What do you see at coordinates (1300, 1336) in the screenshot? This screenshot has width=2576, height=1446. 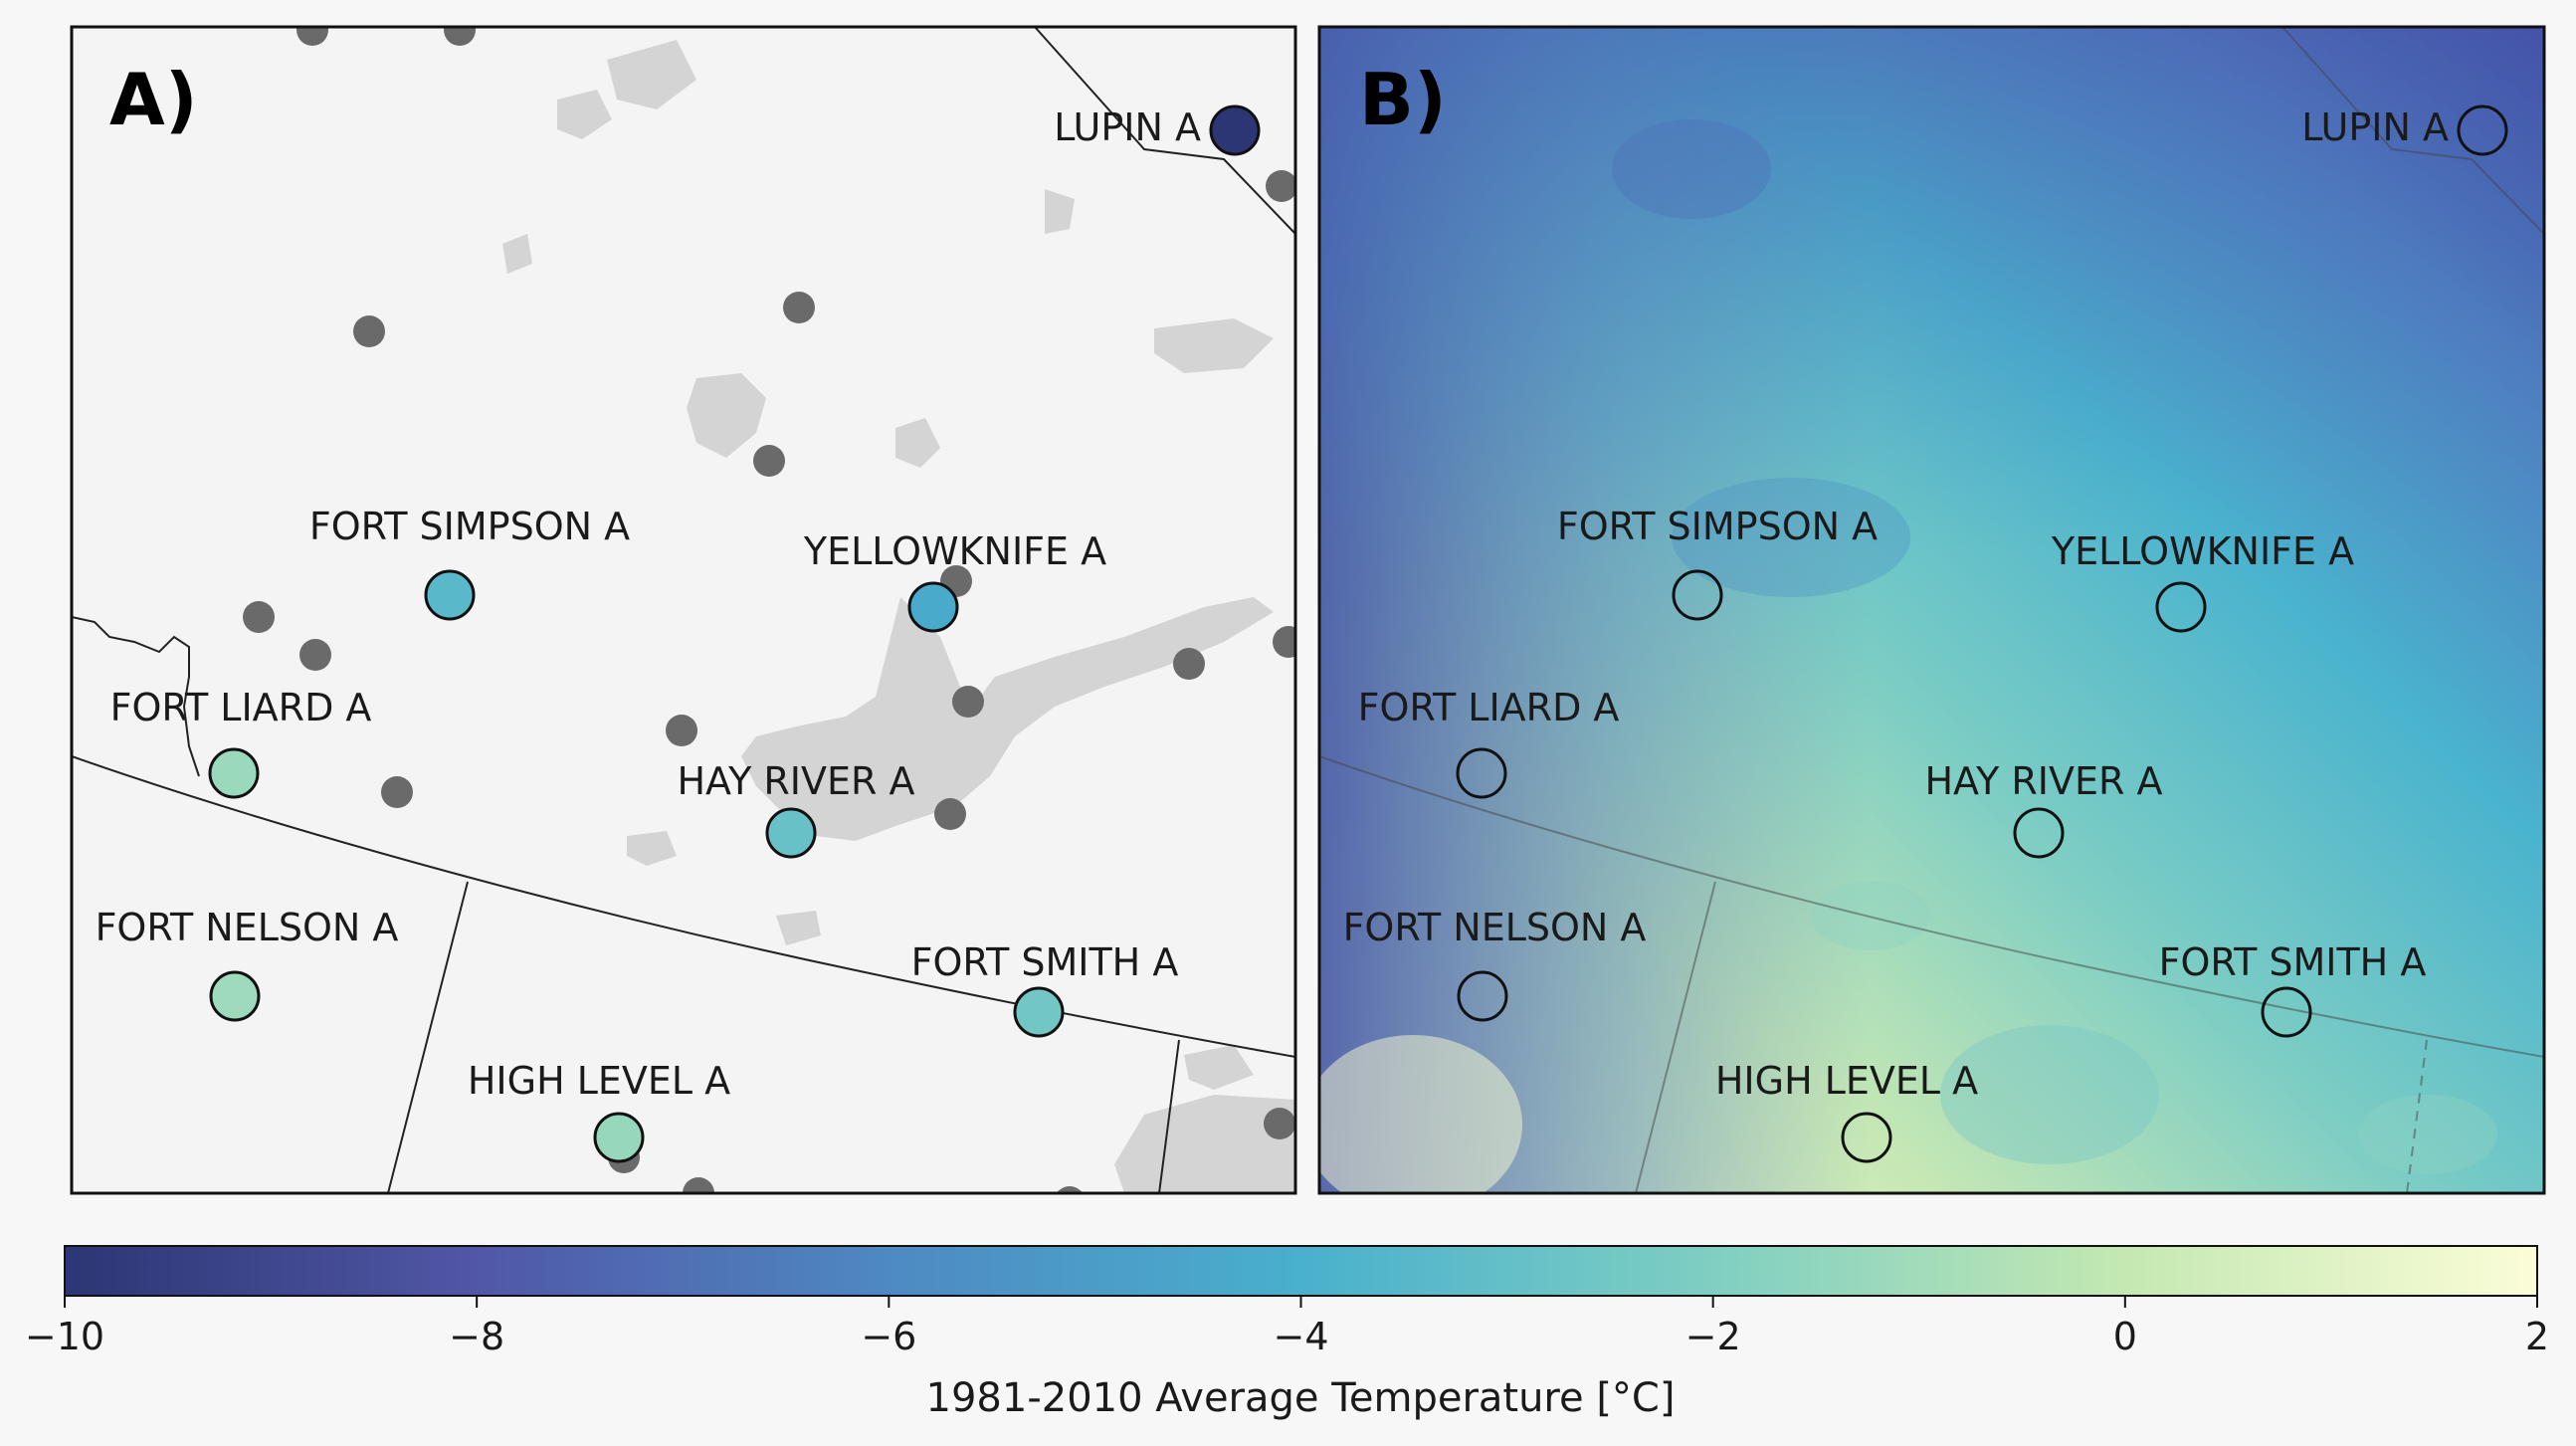 I see `colorbar-tick-label: −4` at bounding box center [1300, 1336].